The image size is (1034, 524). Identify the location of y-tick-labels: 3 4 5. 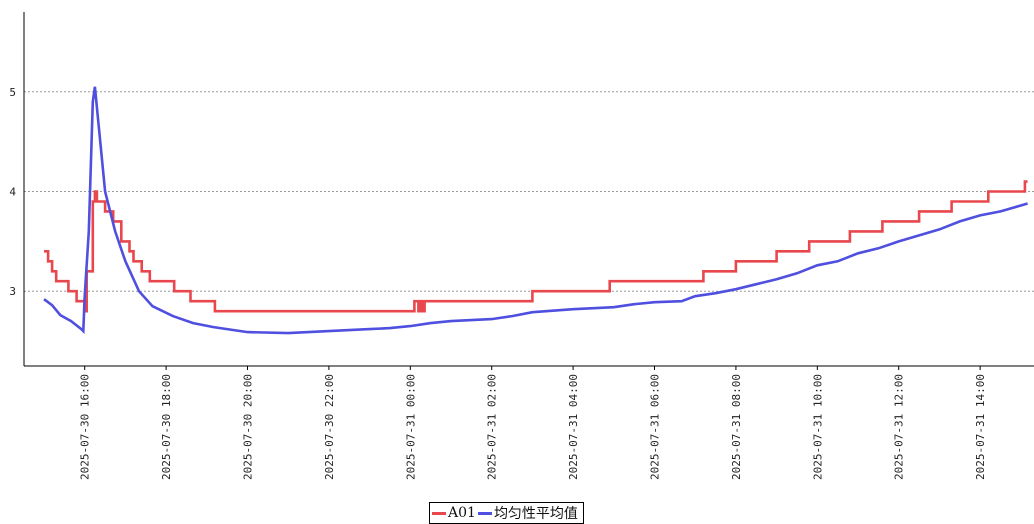
(12, 192).